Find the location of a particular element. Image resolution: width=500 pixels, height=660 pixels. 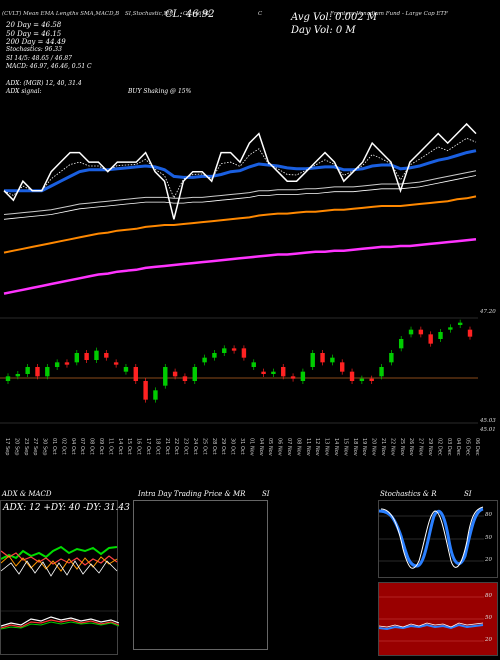

date-label: 04 Nov is located at coordinates (261, 447).